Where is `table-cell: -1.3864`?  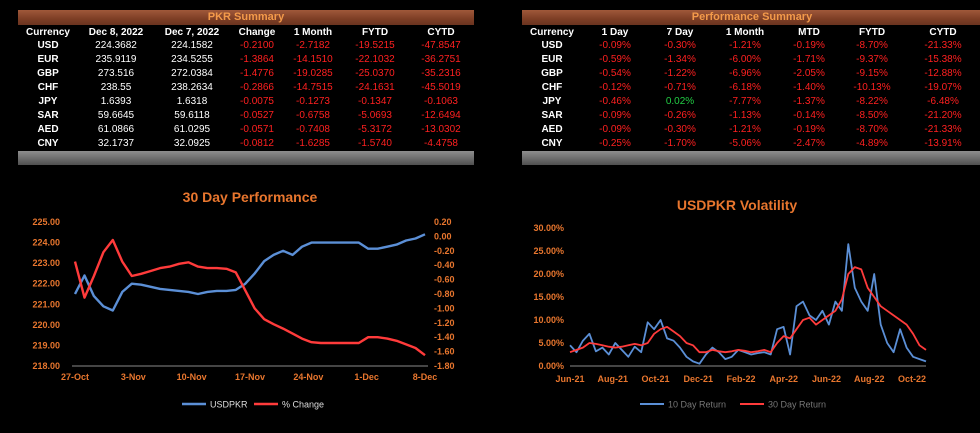 table-cell: -1.3864 is located at coordinates (257, 59).